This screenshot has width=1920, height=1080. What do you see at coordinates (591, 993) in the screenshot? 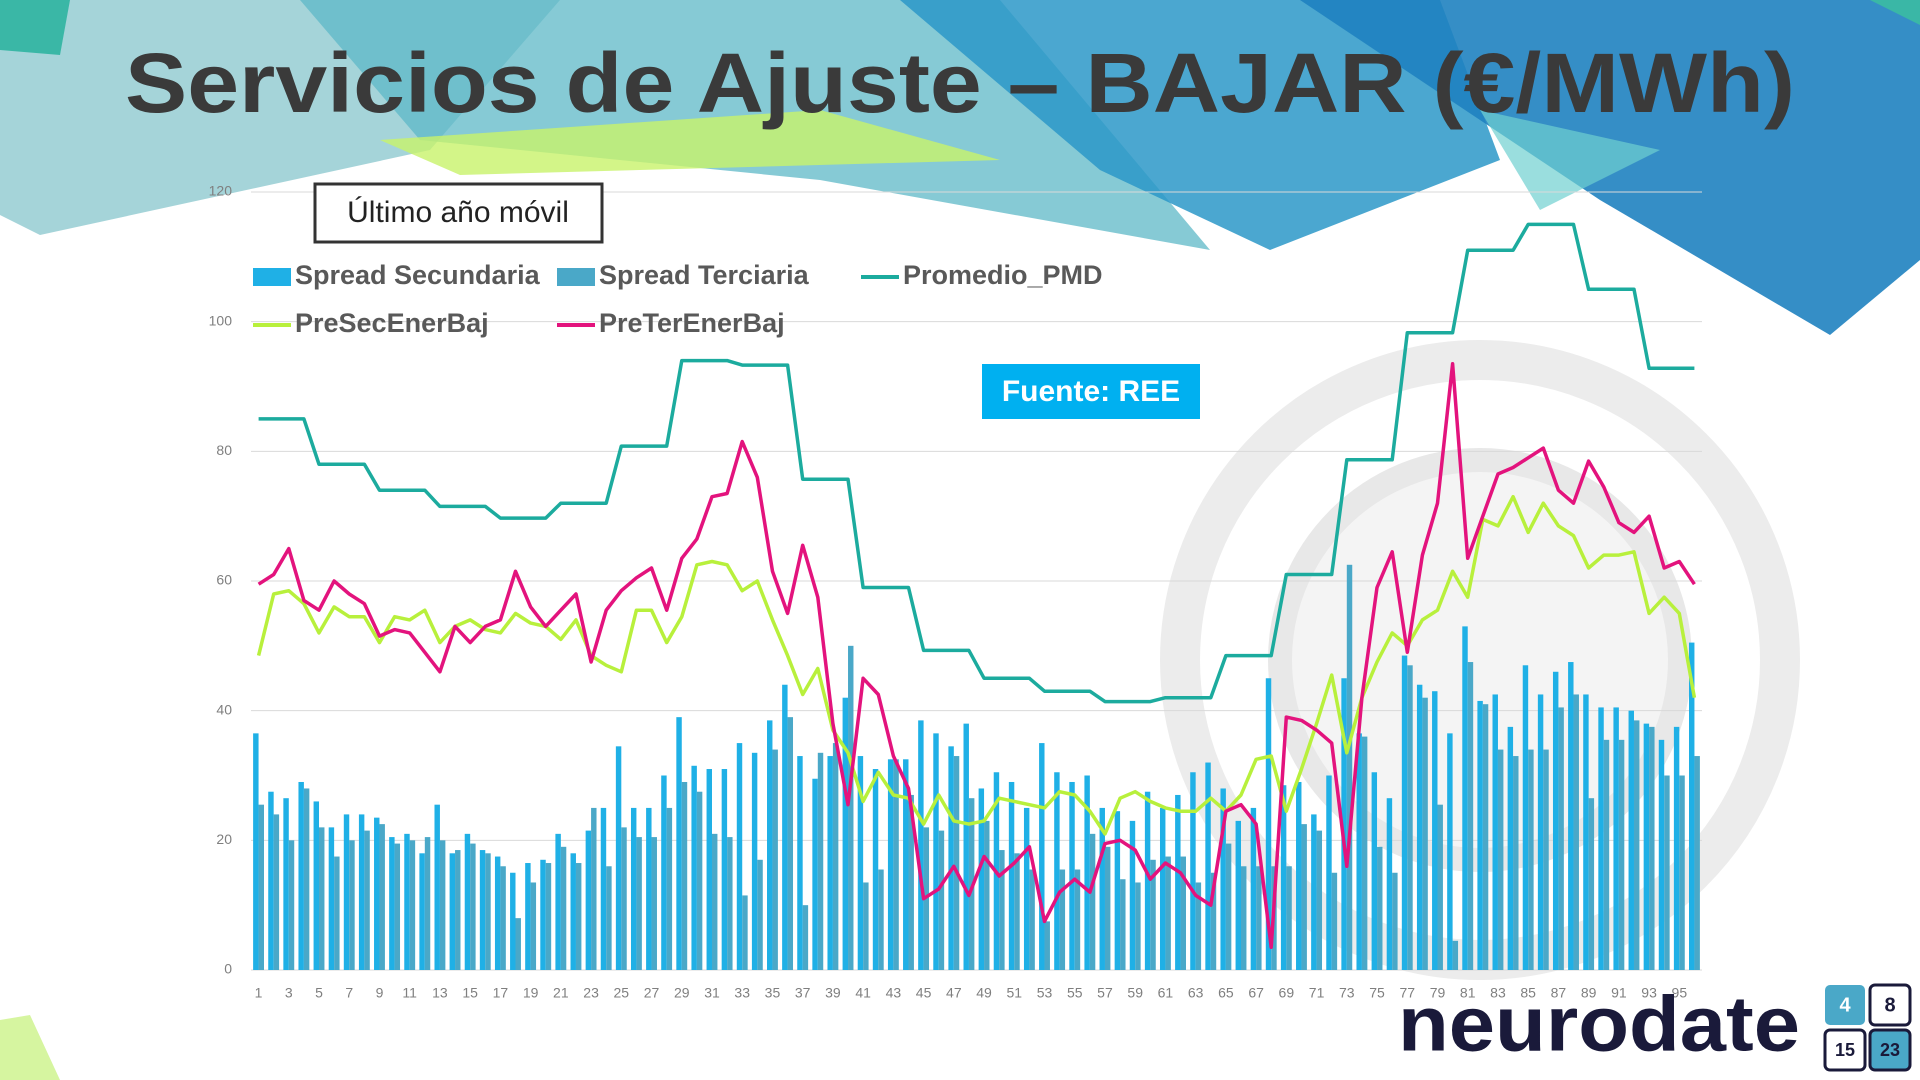
I see `x-tick-label: 23` at bounding box center [591, 993].